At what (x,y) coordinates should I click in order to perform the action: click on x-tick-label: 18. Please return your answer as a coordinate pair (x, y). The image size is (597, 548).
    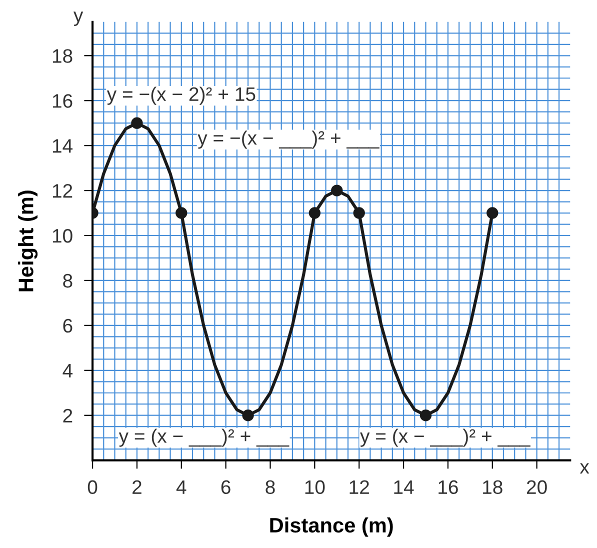
    Looking at the image, I should click on (492, 487).